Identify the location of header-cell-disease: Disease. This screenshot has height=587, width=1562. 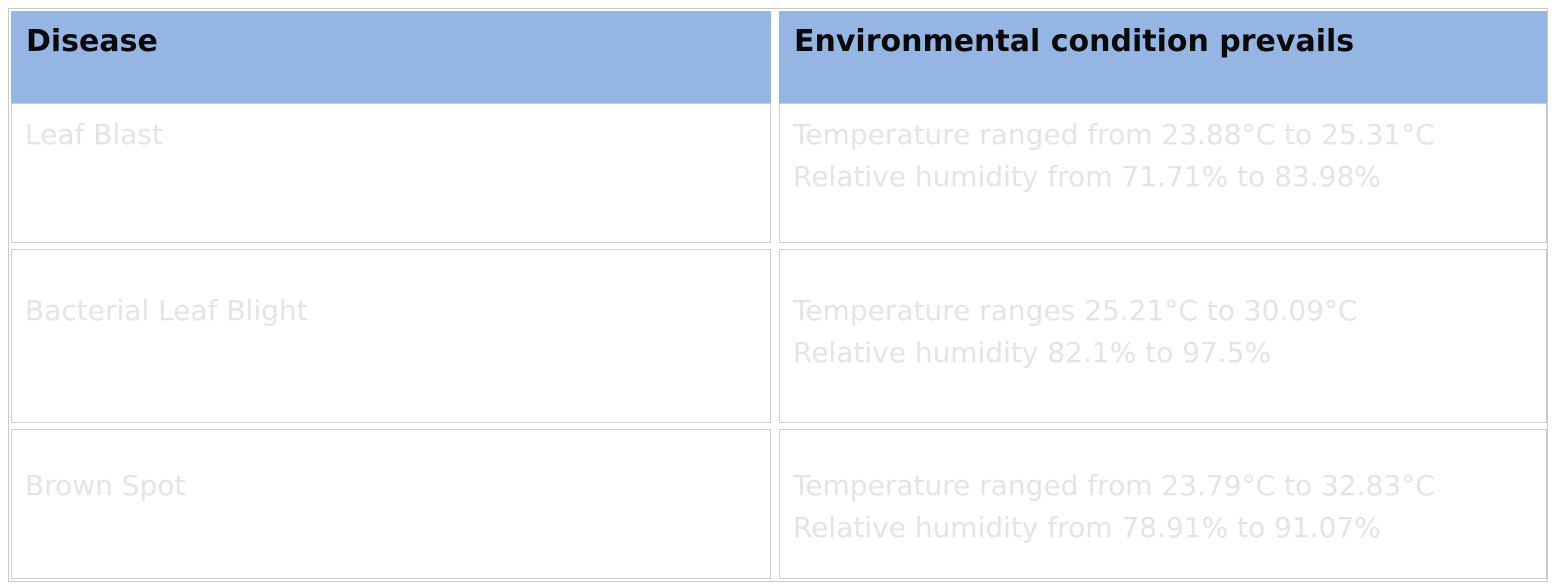
(391, 57).